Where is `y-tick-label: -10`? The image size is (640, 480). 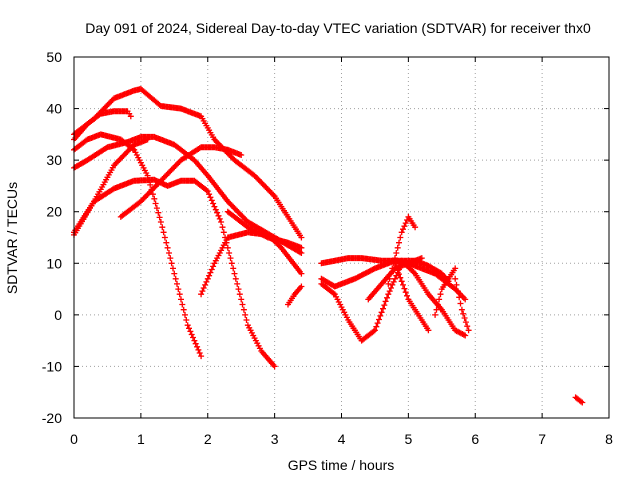
y-tick-label: -10 is located at coordinates (52, 366).